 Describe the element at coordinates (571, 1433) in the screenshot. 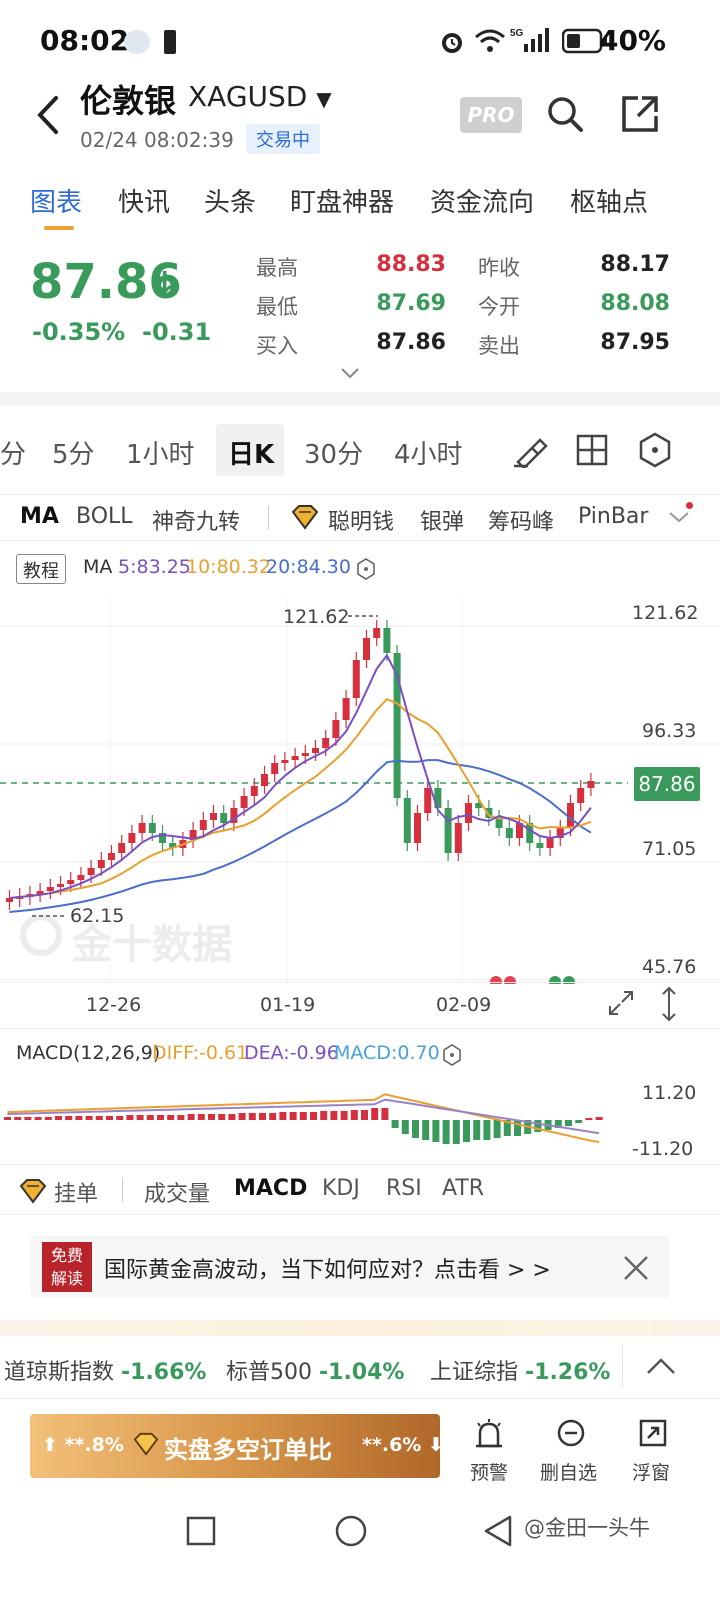

I see `remove-watchlist-icon` at that location.